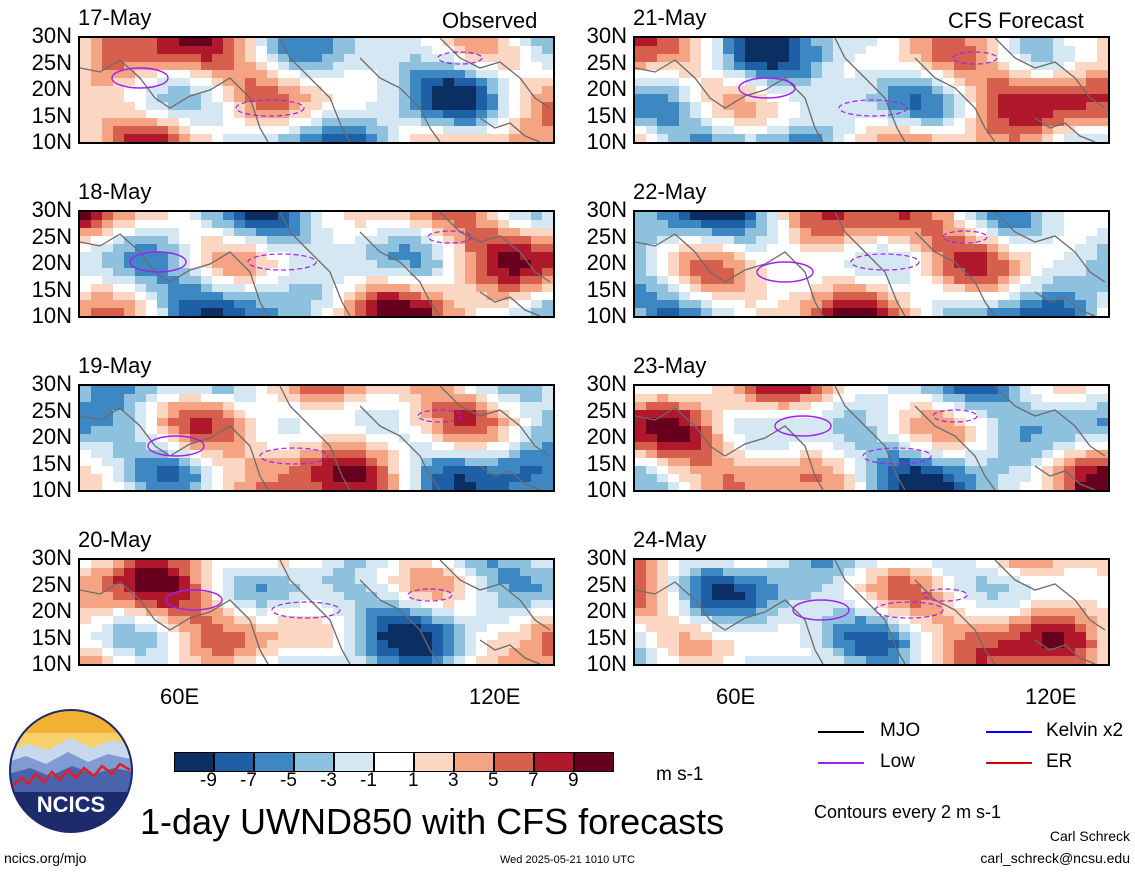  What do you see at coordinates (1009, 732) in the screenshot?
I see `legend-swatch-kelvin` at bounding box center [1009, 732].